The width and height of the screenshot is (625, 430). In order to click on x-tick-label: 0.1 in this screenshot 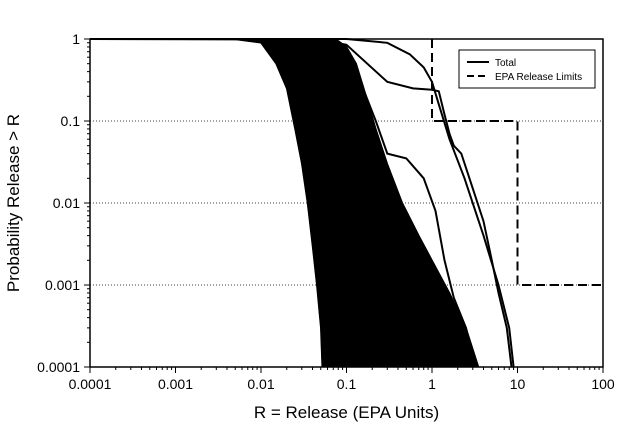, I will do `click(347, 384)`.